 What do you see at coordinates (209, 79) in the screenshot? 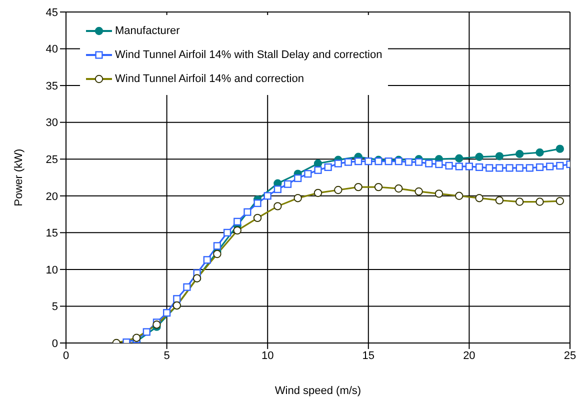
I see `legend-label: Wind Tunnel Airfoil 14% and correction` at bounding box center [209, 79].